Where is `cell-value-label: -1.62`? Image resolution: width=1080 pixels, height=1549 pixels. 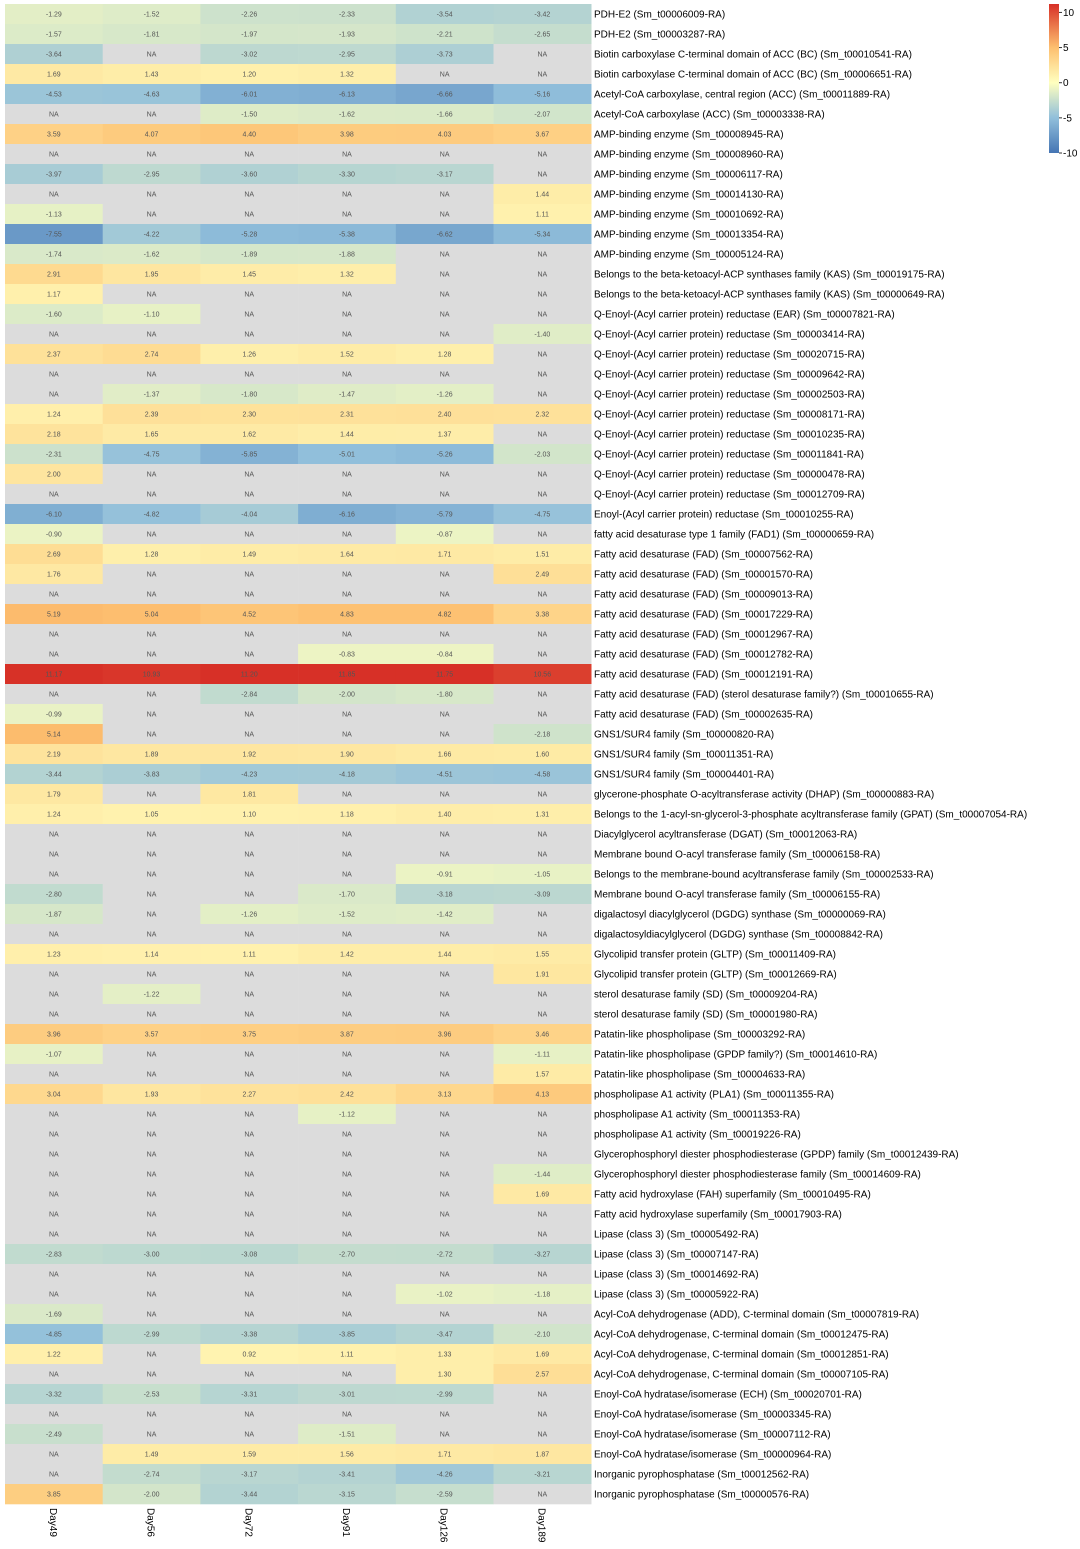
cell-value-label: -1.62 is located at coordinates (347, 115).